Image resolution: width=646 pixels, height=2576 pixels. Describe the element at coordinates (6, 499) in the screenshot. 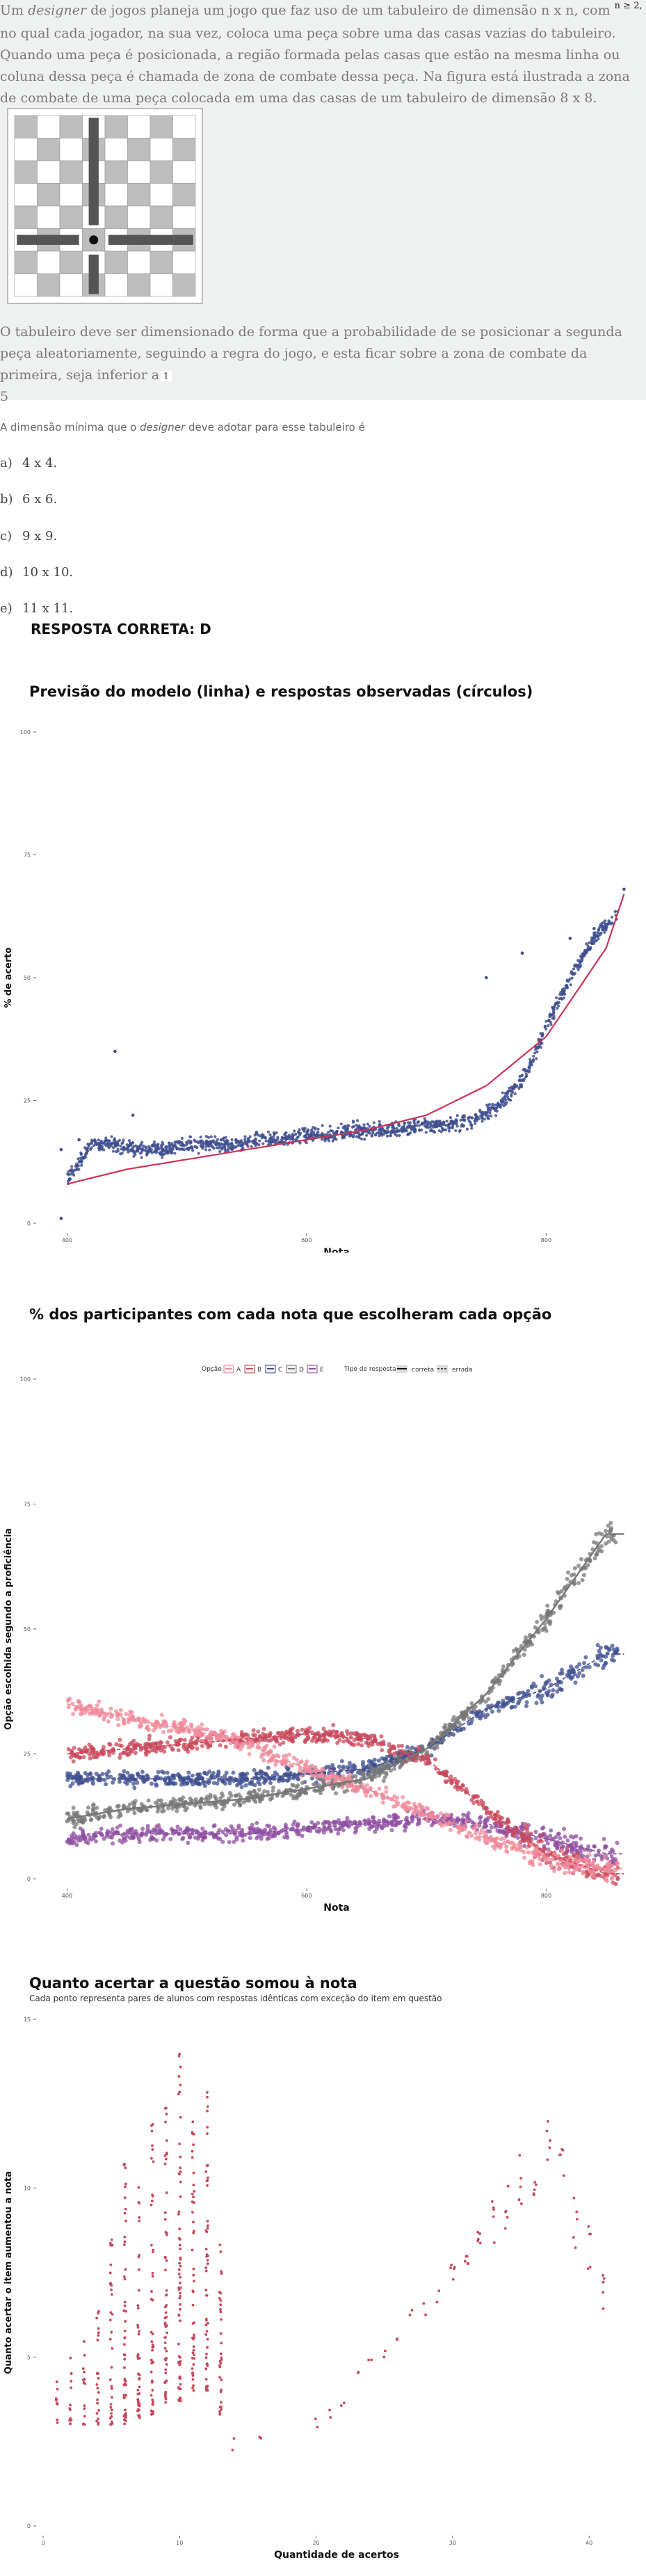

I see `option-letter: b)` at that location.